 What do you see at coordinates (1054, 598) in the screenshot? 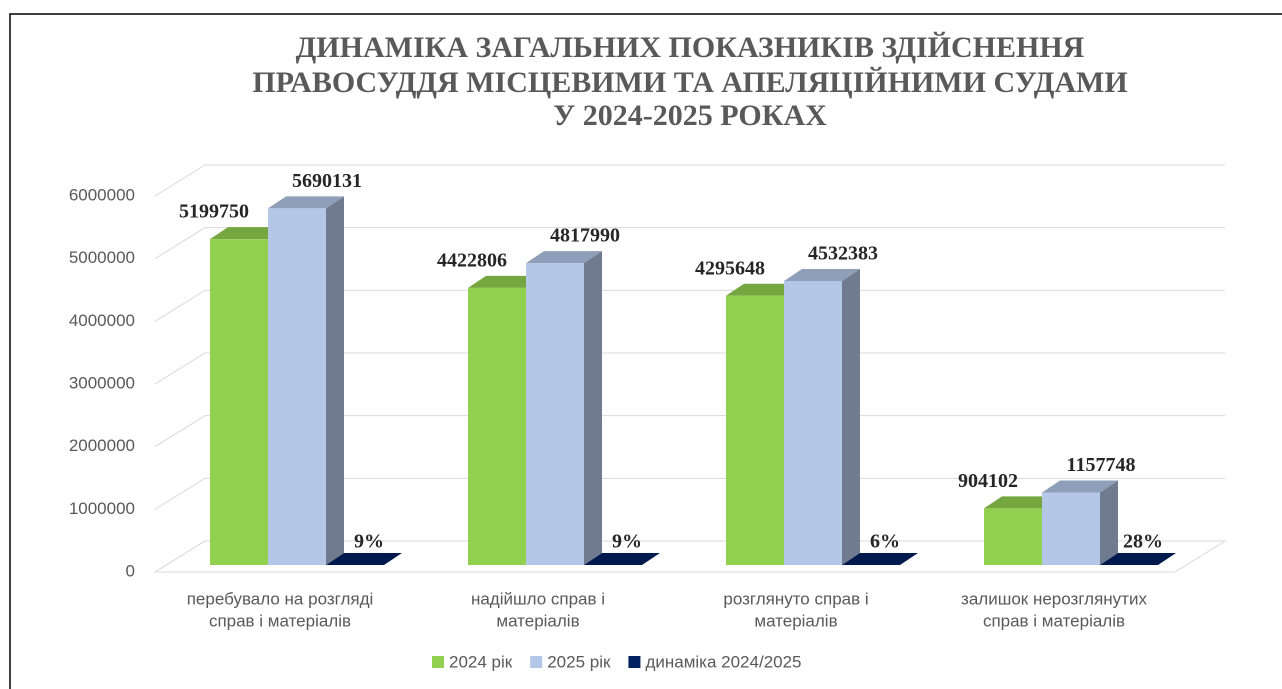
I see `x-tick-label: залишок нерозглянутих` at bounding box center [1054, 598].